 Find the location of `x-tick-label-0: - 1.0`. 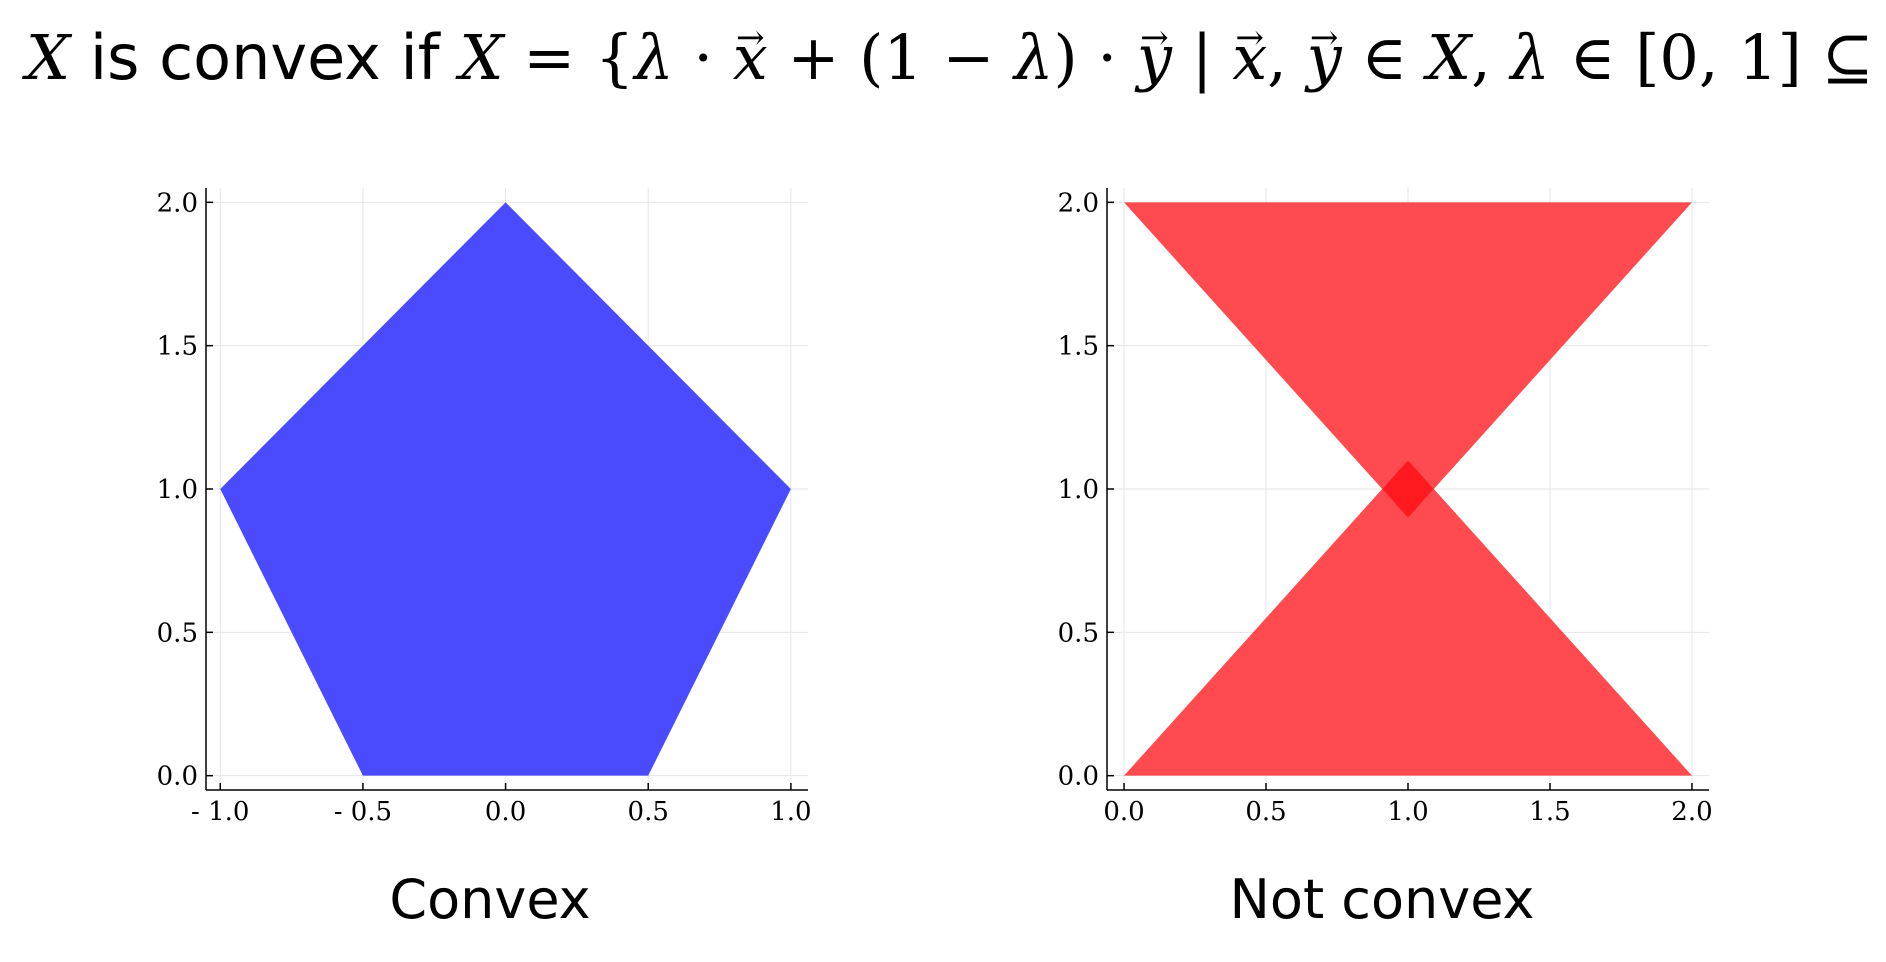

x-tick-label-0: - 1.0 is located at coordinates (220, 812).